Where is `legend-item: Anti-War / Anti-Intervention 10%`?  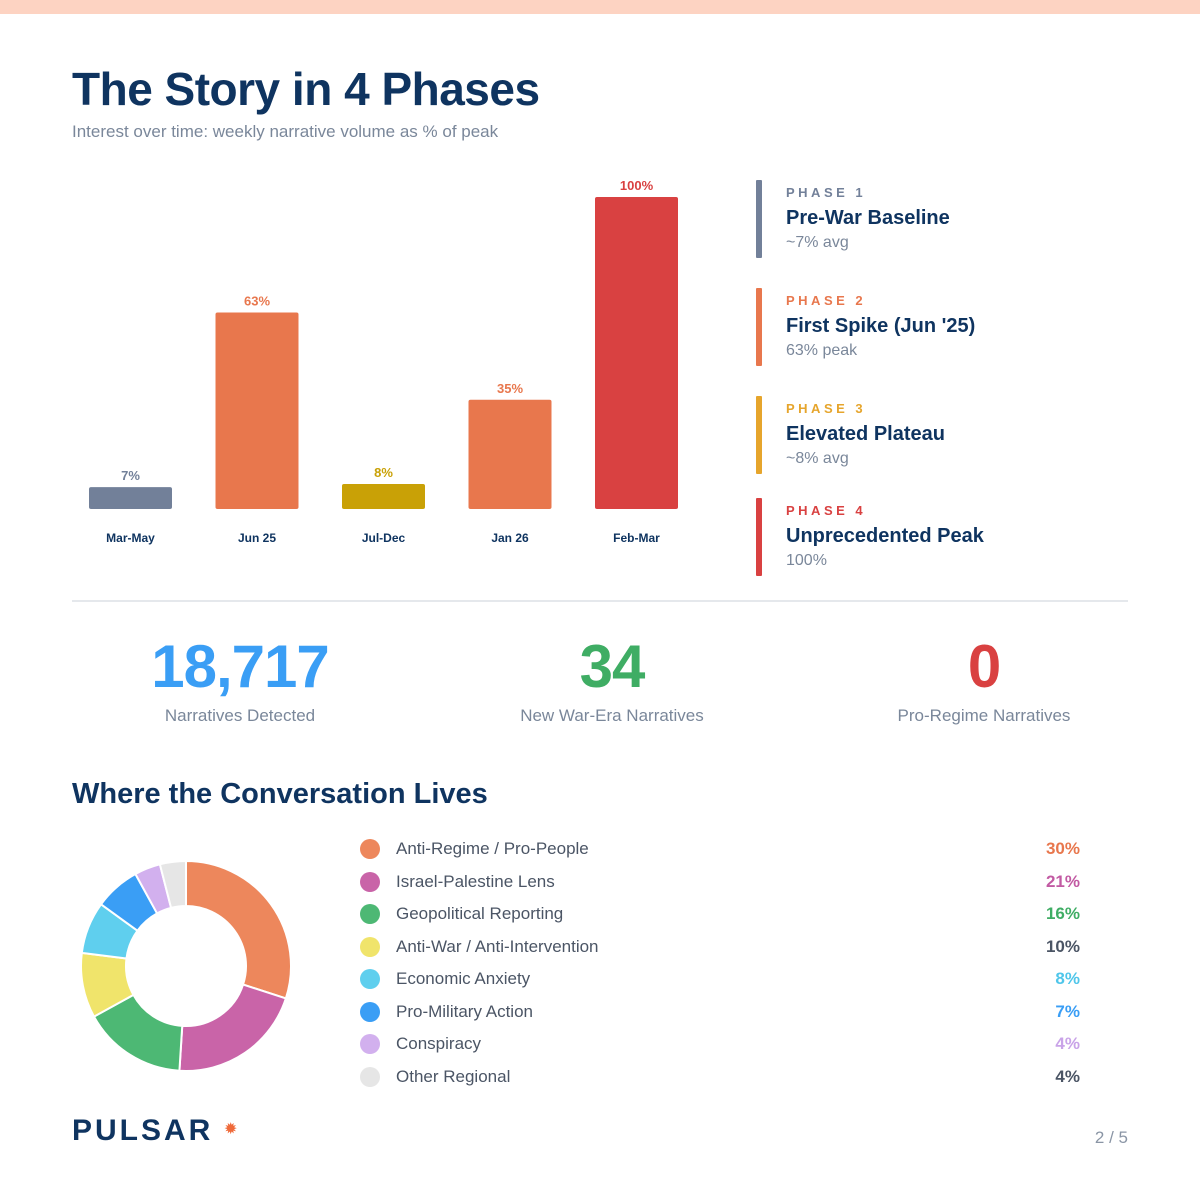
legend-item: Anti-War / Anti-Intervention 10% is located at coordinates (720, 947).